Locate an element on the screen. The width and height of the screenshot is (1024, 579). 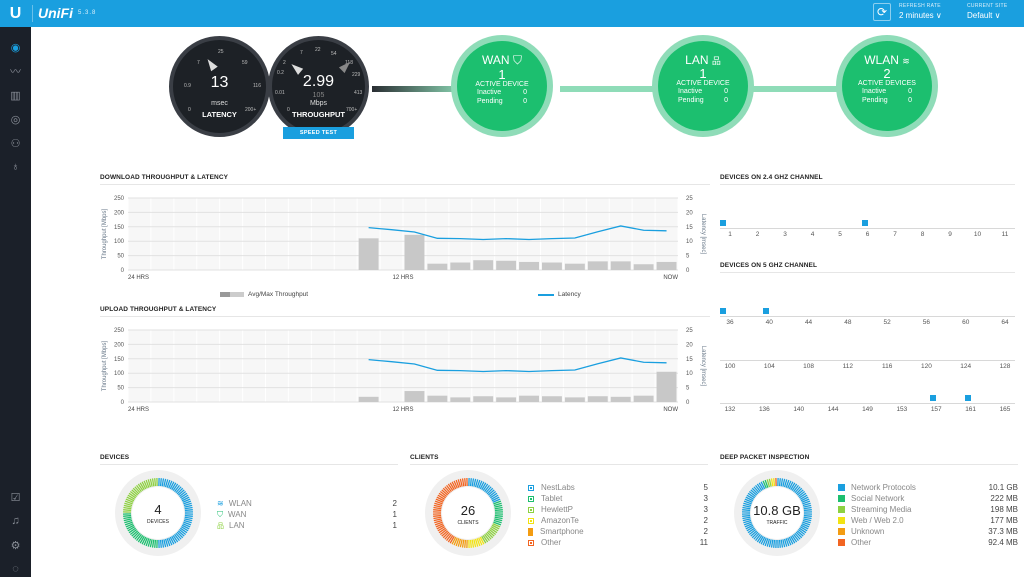
channel-label: 157 is located at coordinates (936, 409).